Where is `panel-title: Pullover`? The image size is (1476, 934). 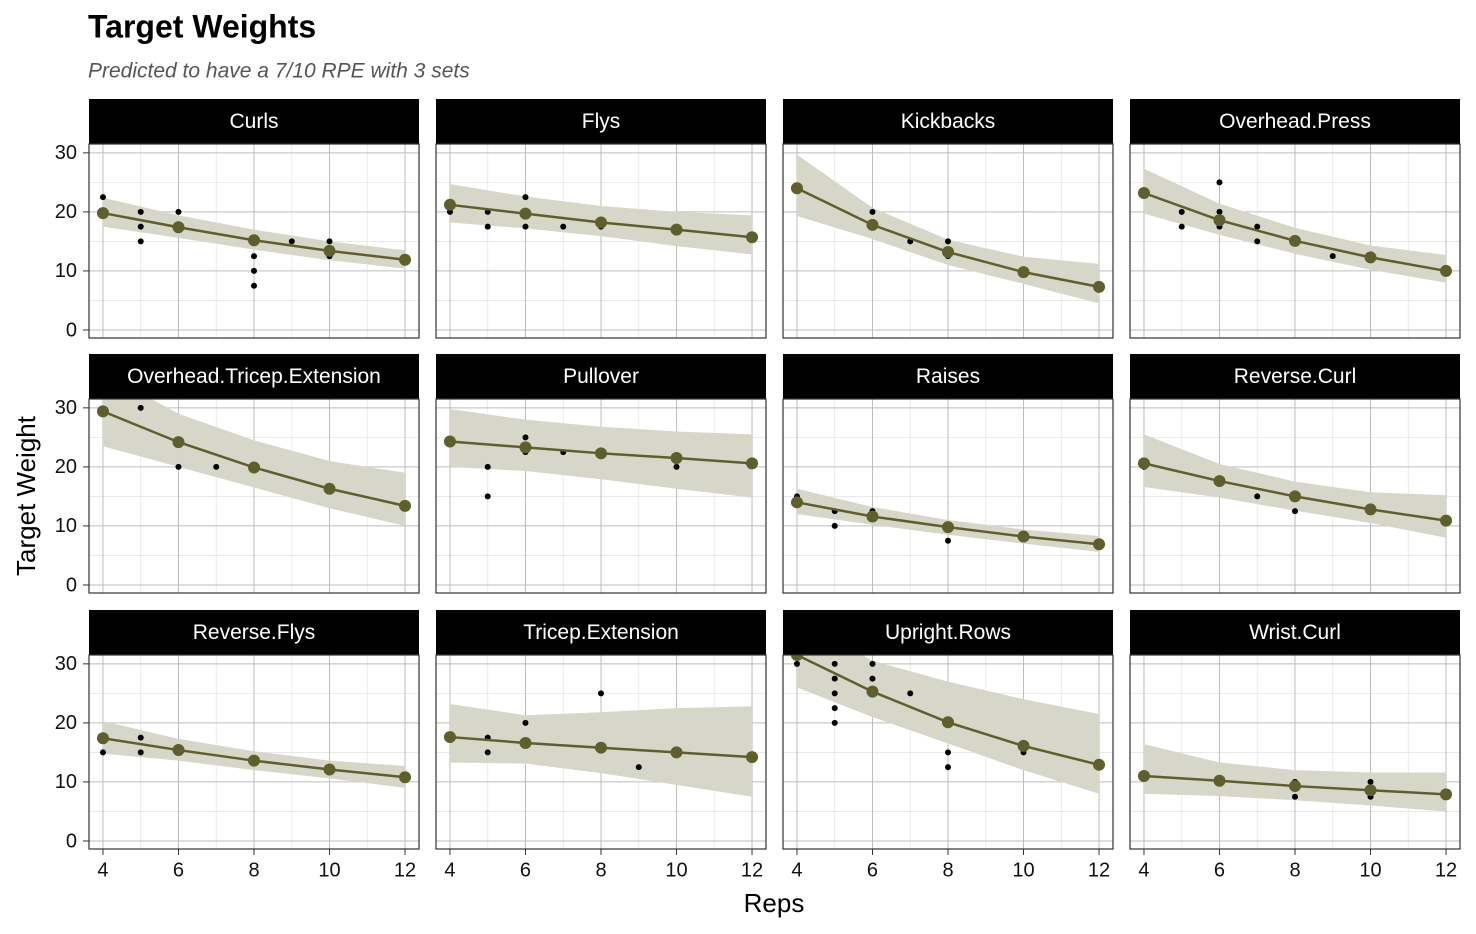 panel-title: Pullover is located at coordinates (601, 376).